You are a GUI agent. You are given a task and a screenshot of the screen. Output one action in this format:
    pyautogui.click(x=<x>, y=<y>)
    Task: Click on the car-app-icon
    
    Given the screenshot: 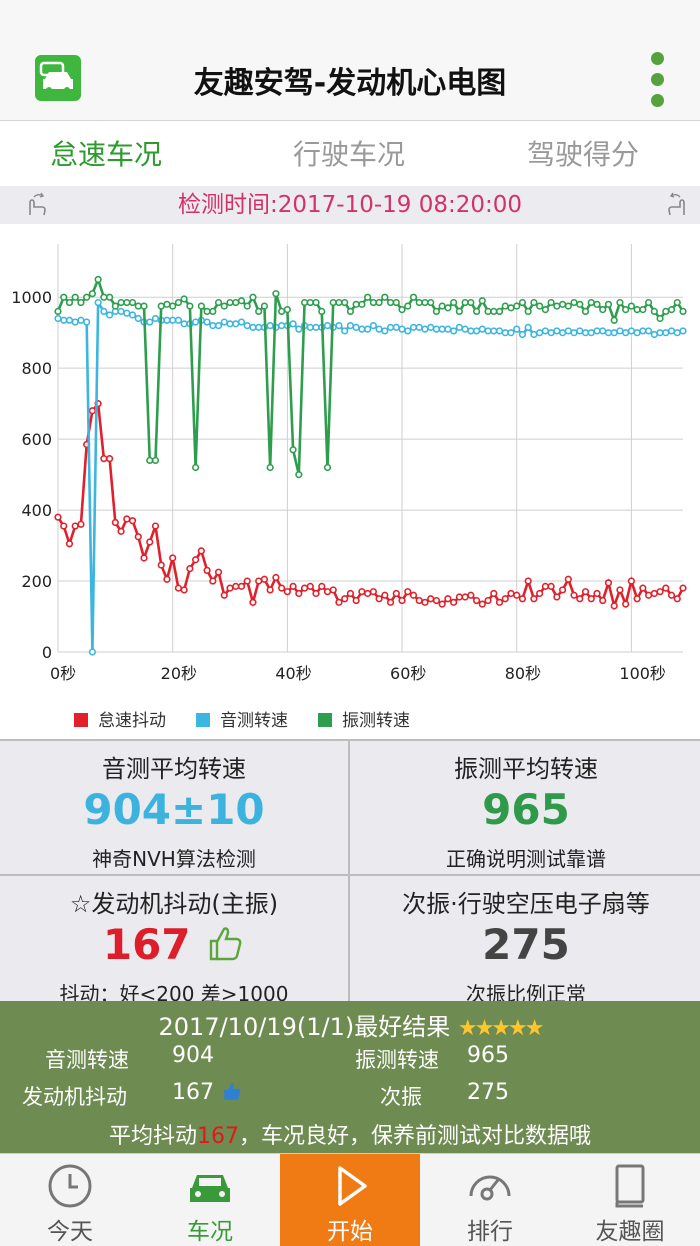 What is the action you would take?
    pyautogui.click(x=58, y=78)
    